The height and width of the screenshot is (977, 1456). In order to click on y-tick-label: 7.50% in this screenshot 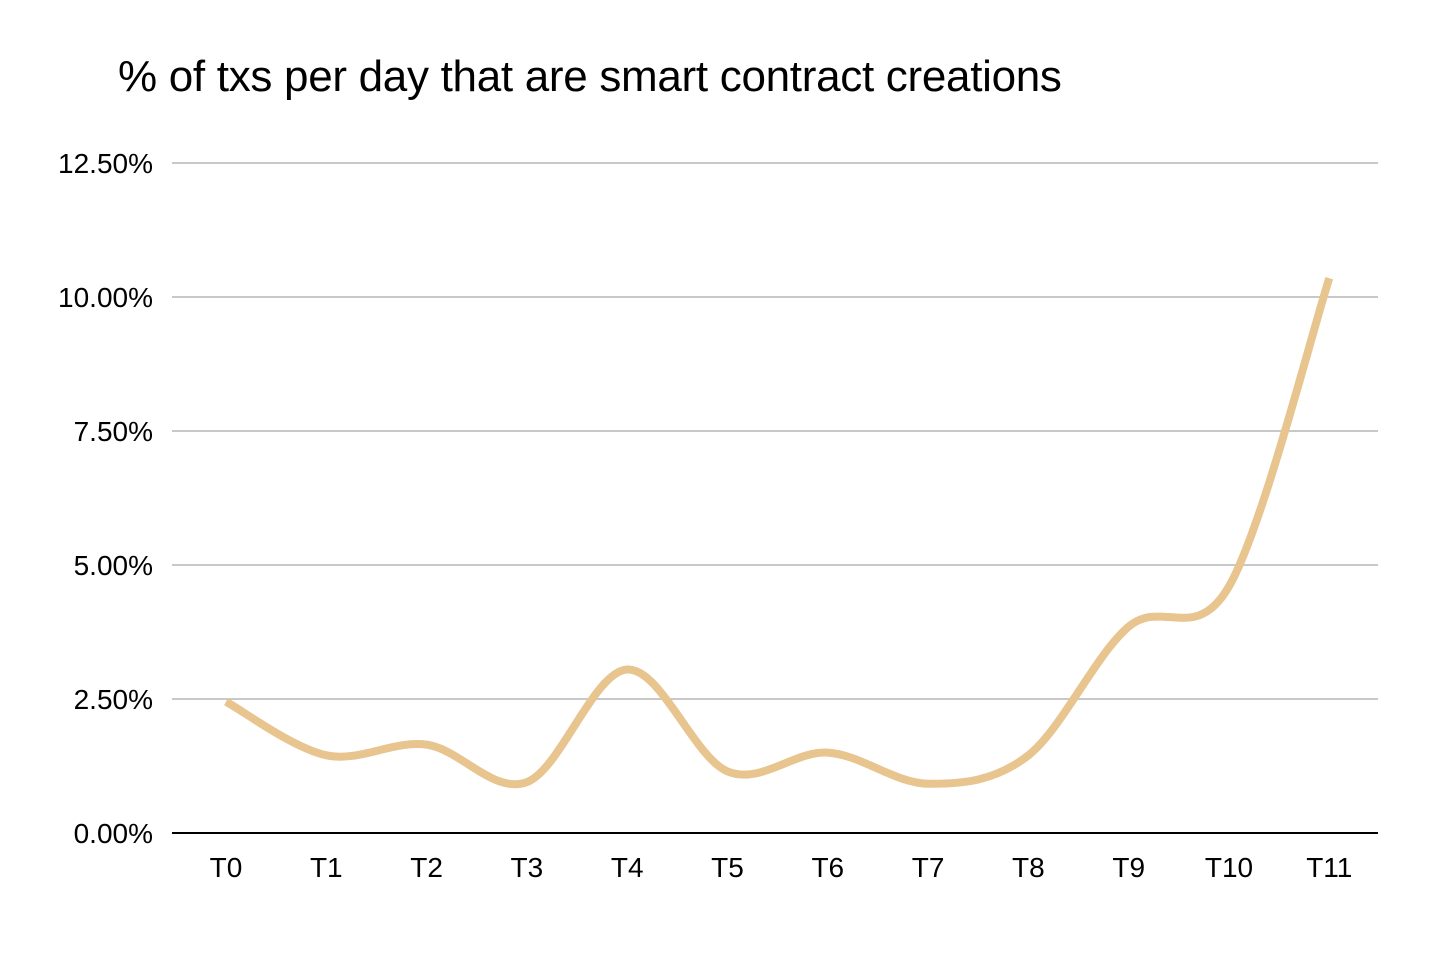, I will do `click(113, 431)`.